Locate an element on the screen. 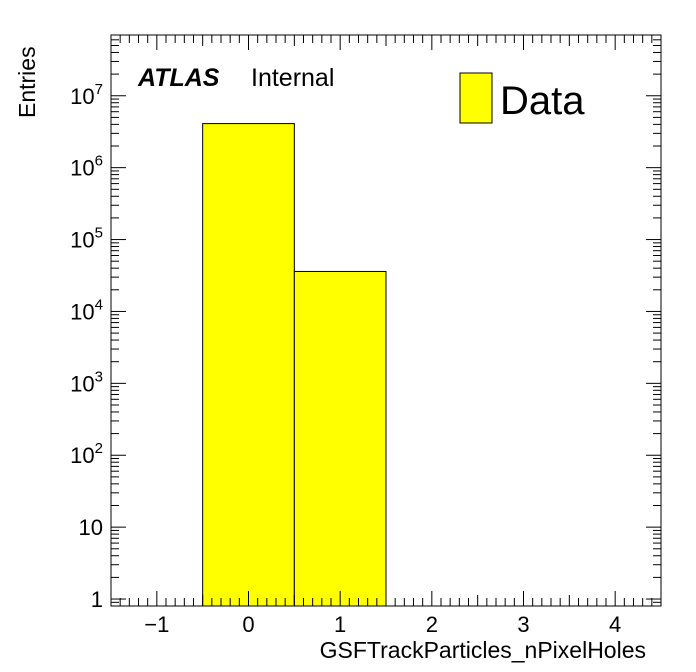 This screenshot has height=672, width=696. x-tick-label: 0 is located at coordinates (248, 624).